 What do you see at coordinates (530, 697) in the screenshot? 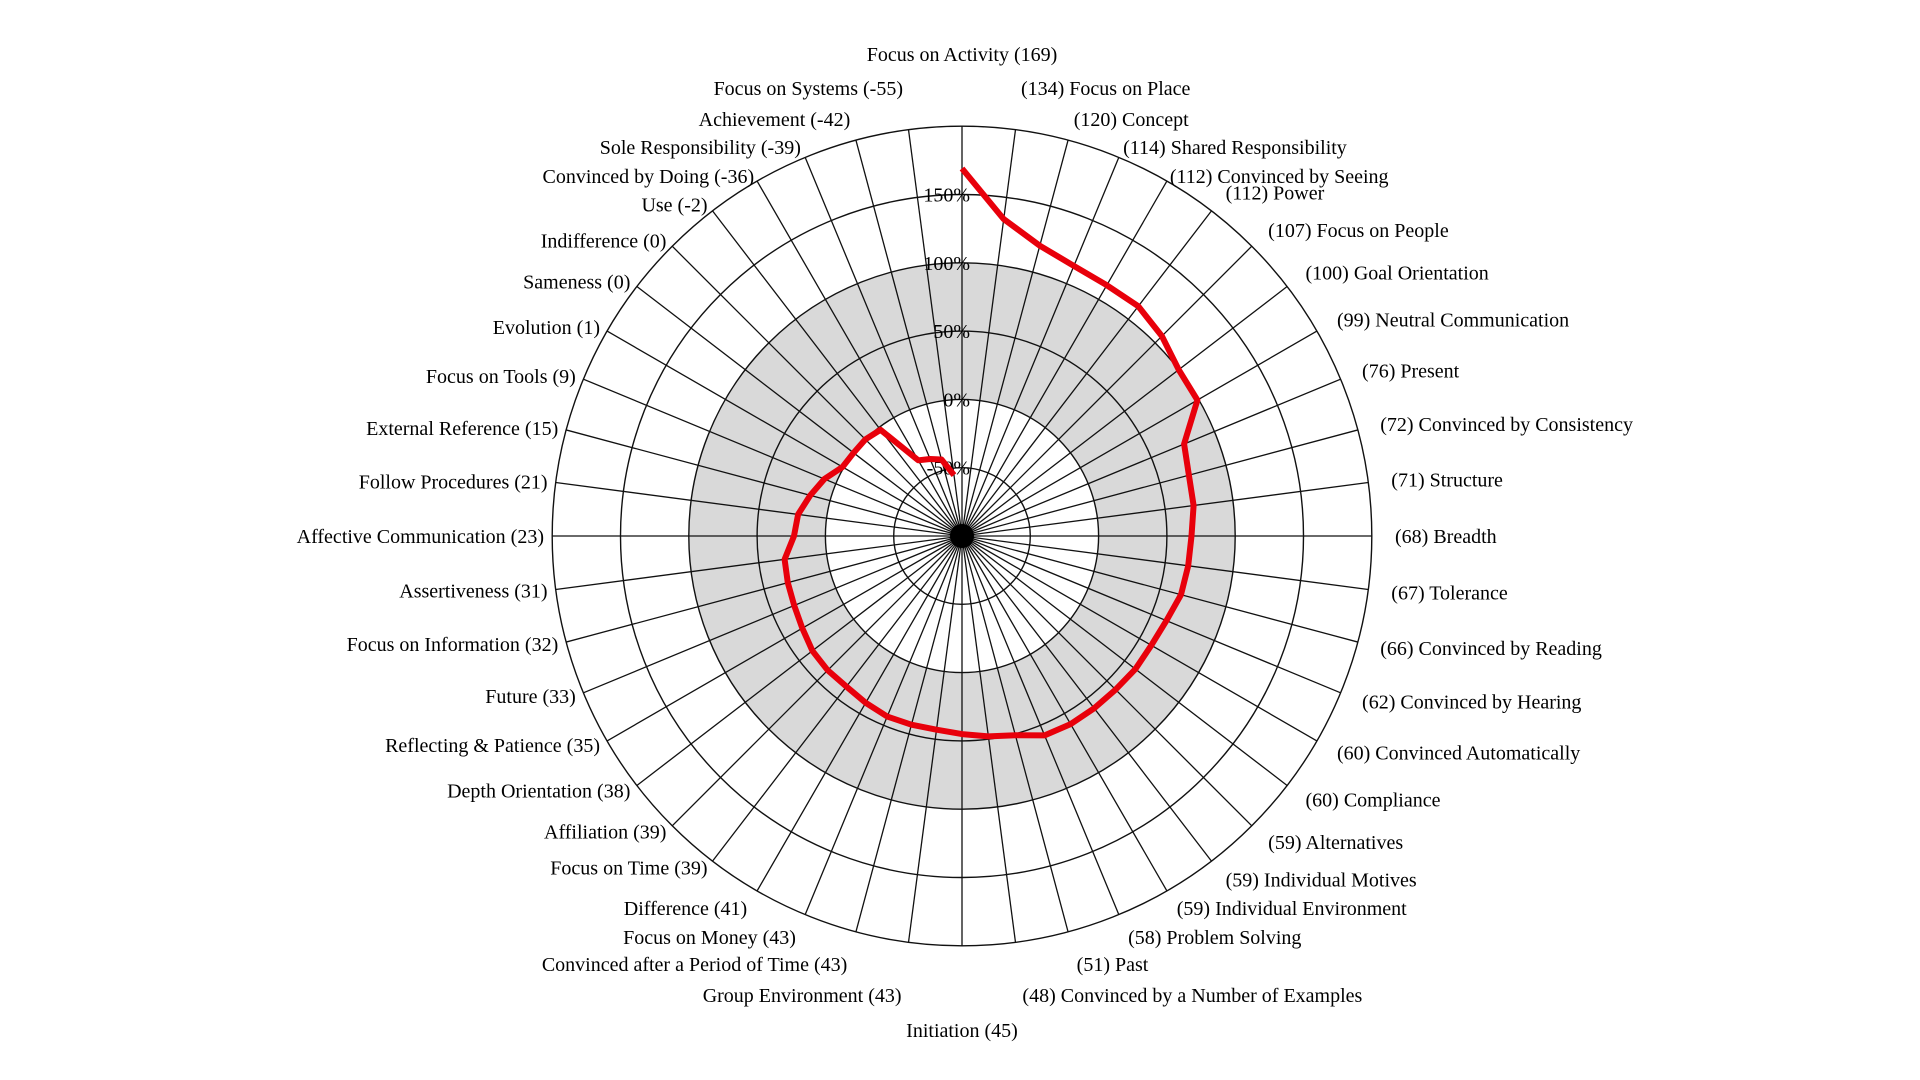
I see `axis-label: Future (33)` at bounding box center [530, 697].